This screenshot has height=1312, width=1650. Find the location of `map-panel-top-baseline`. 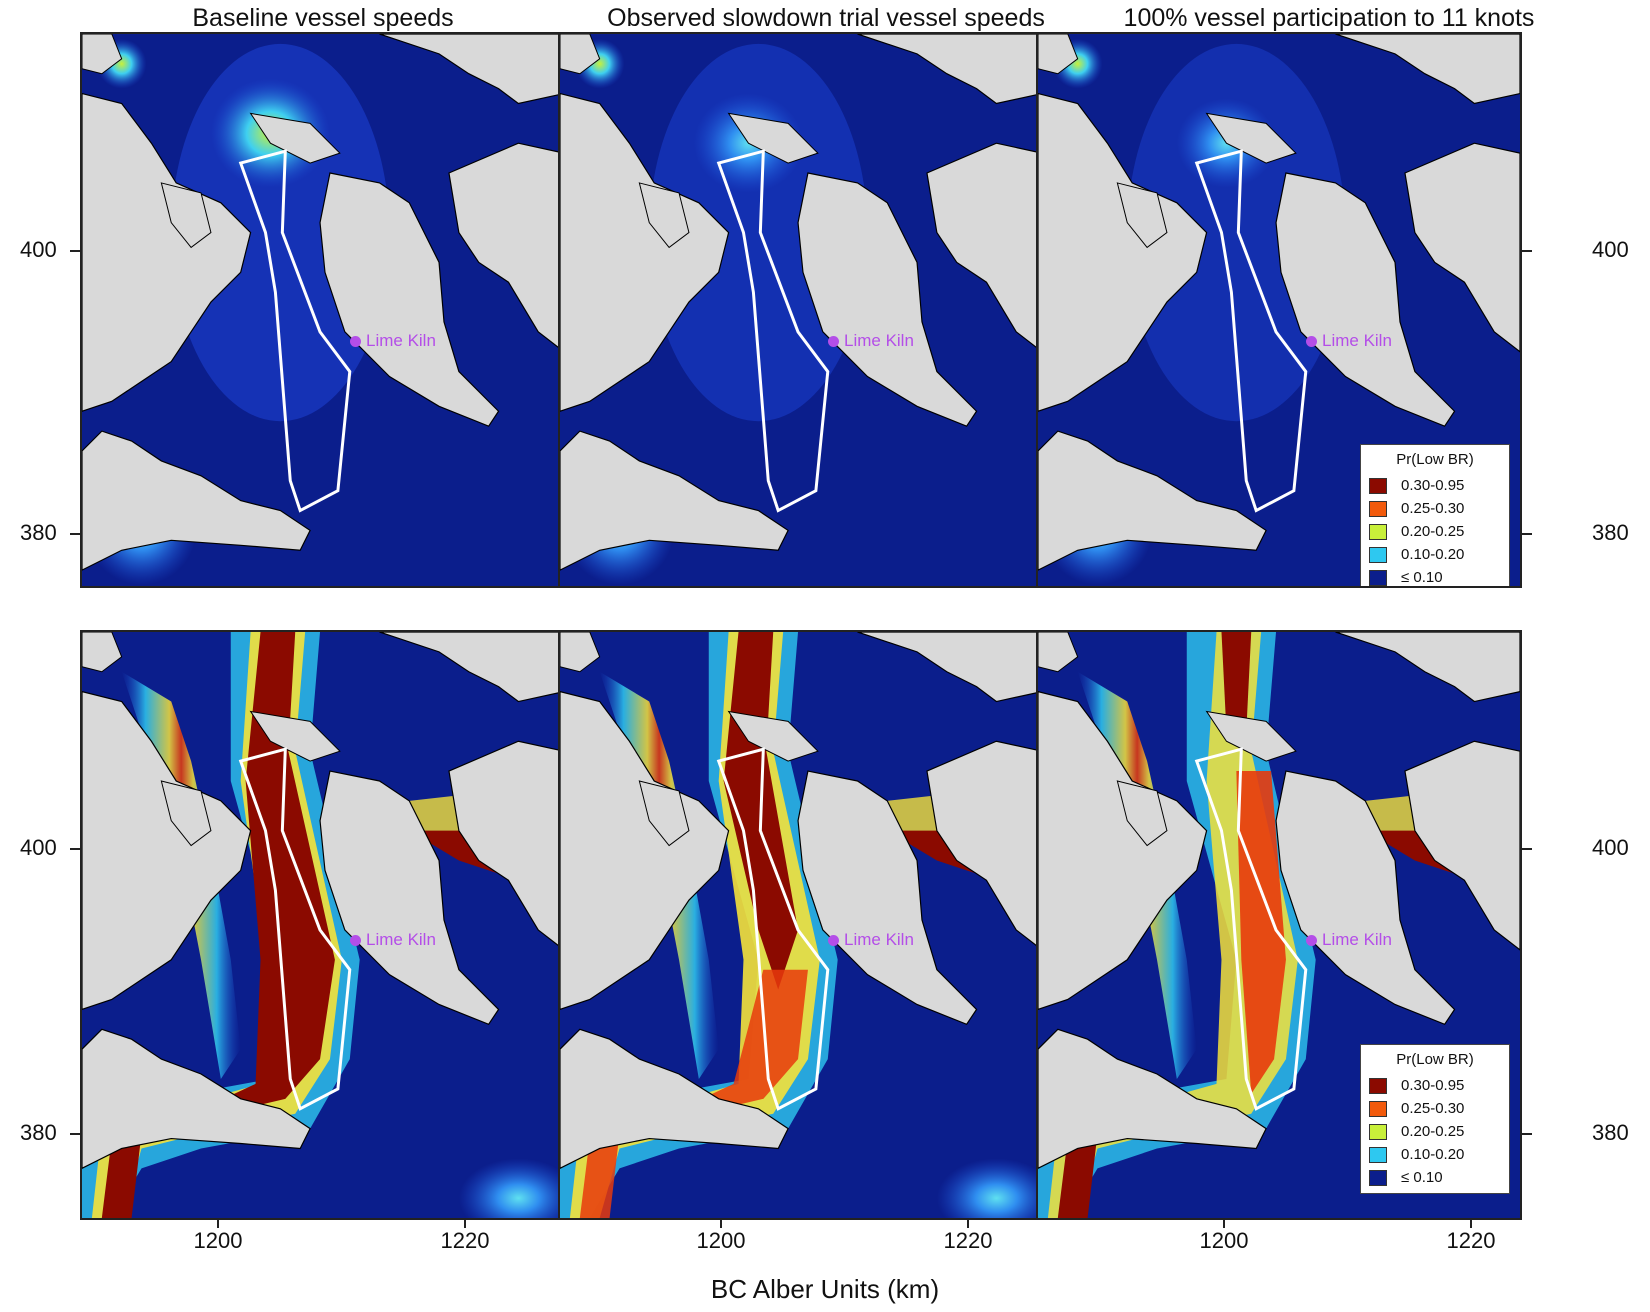

map-panel-top-baseline is located at coordinates (323, 310).